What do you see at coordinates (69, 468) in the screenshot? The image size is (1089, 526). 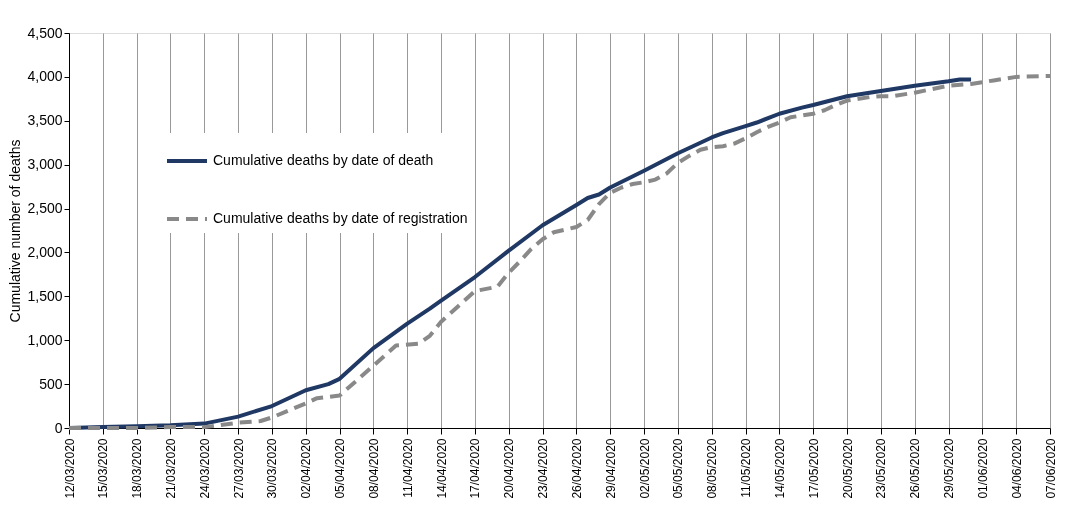 I see `x-tick-label: 12/03/2020` at bounding box center [69, 468].